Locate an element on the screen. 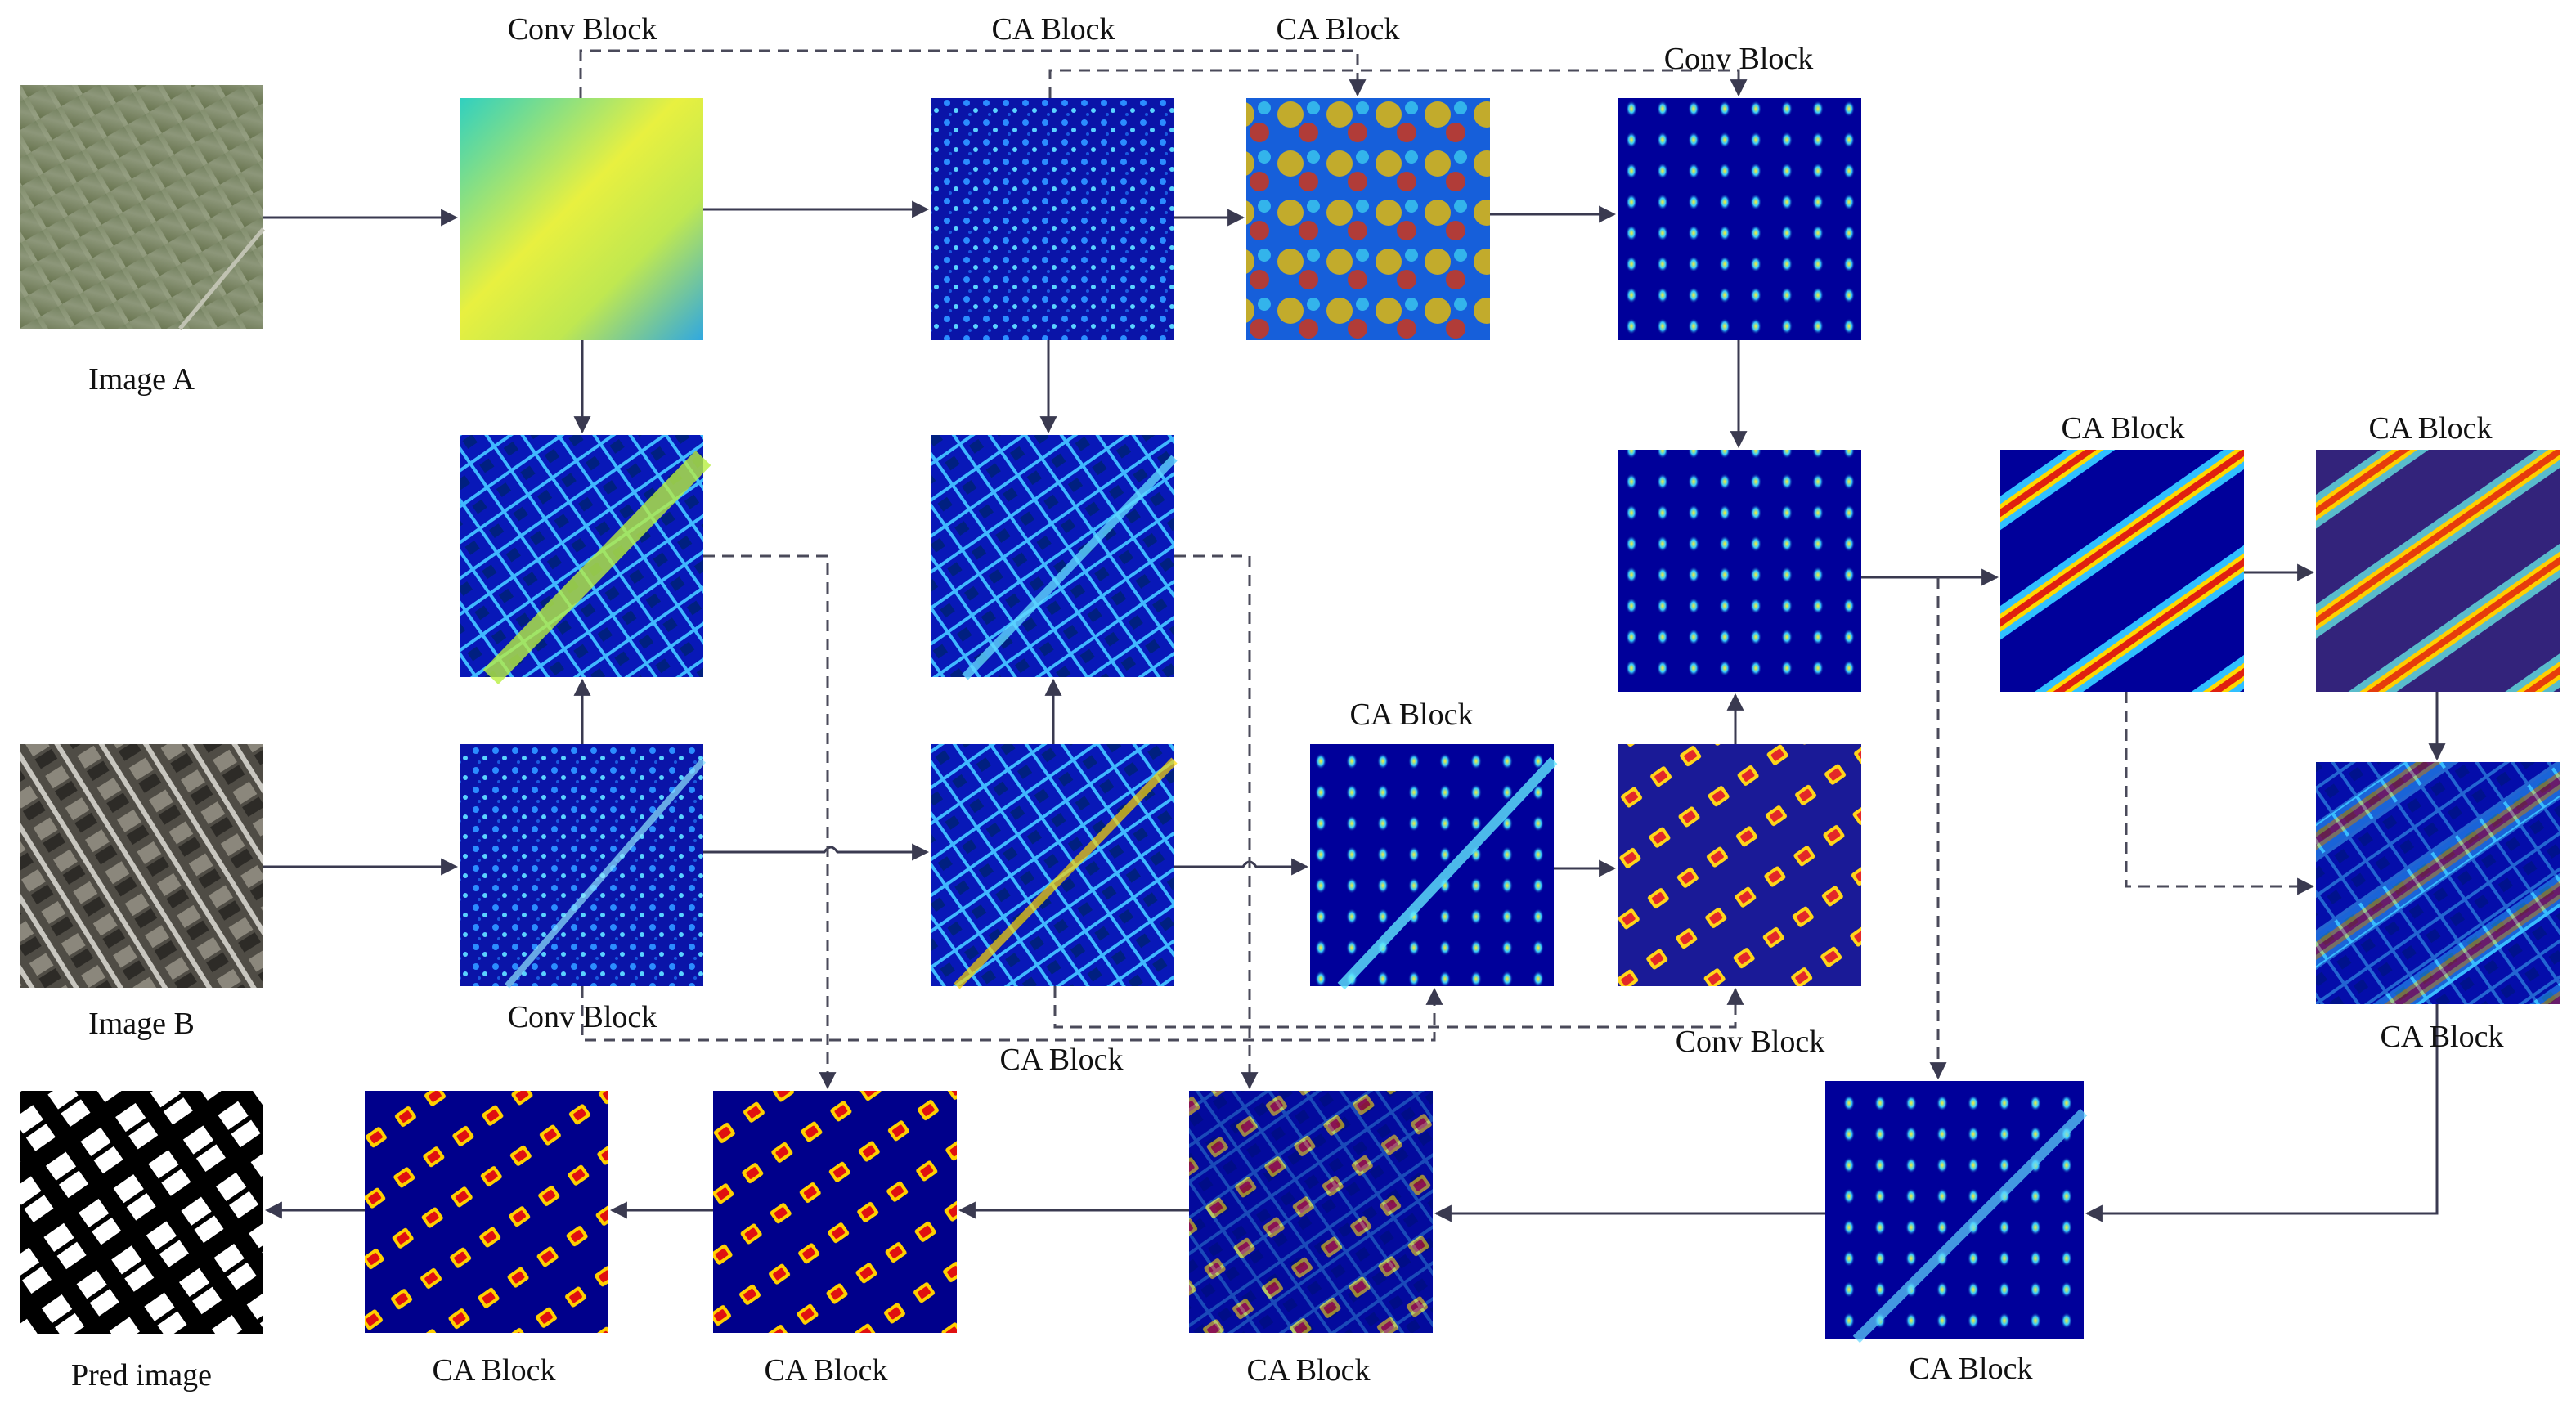 The width and height of the screenshot is (2576, 1404). label-image-a: Image A is located at coordinates (141, 379).